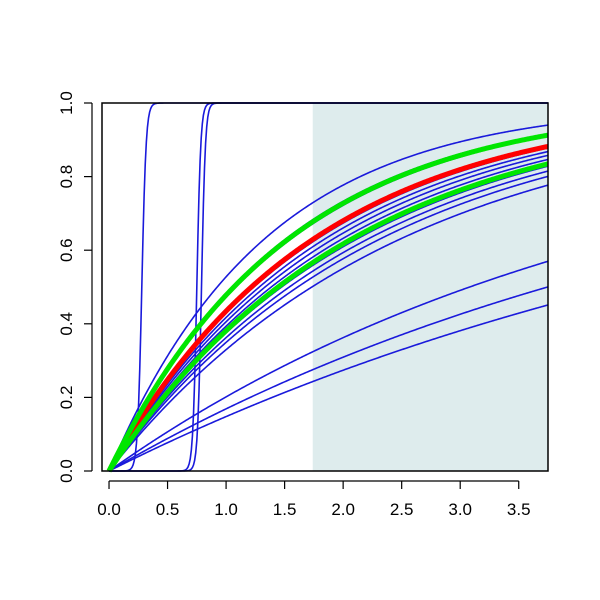 The height and width of the screenshot is (600, 600). Describe the element at coordinates (66, 471) in the screenshot. I see `y-tick-label: 0.0` at that location.